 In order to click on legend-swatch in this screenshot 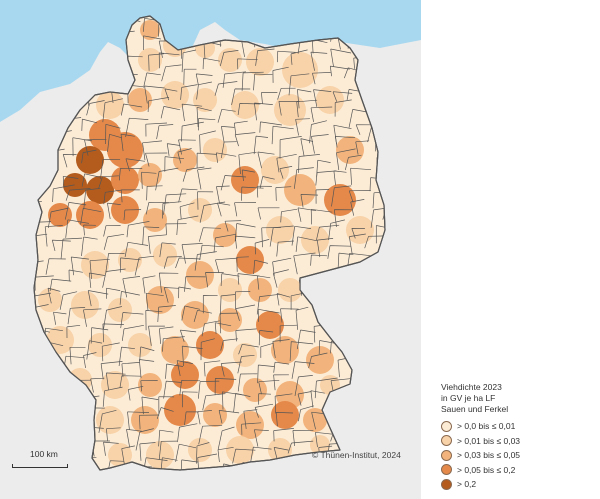, I will do `click(446, 426)`.